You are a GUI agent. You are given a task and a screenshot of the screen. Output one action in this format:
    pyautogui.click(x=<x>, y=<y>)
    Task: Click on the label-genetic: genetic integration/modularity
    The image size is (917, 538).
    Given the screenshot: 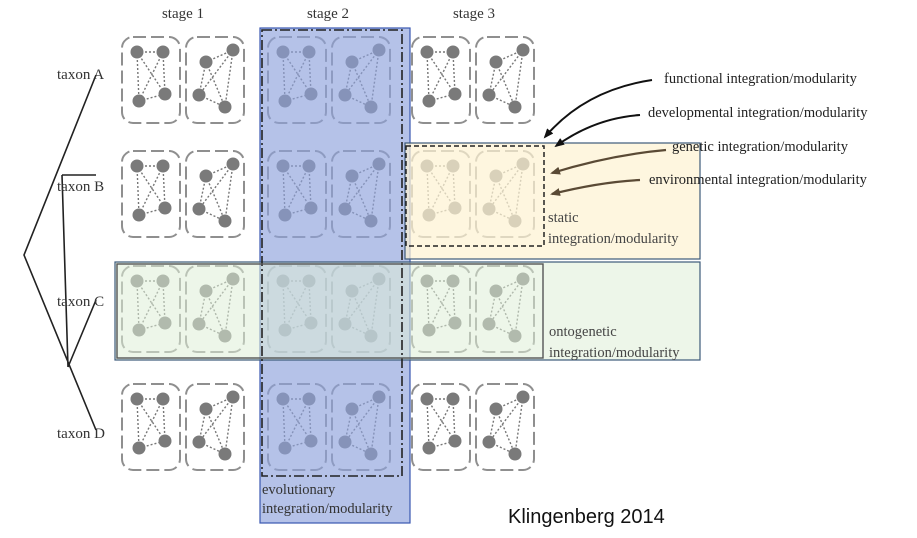 What is the action you would take?
    pyautogui.click(x=760, y=147)
    